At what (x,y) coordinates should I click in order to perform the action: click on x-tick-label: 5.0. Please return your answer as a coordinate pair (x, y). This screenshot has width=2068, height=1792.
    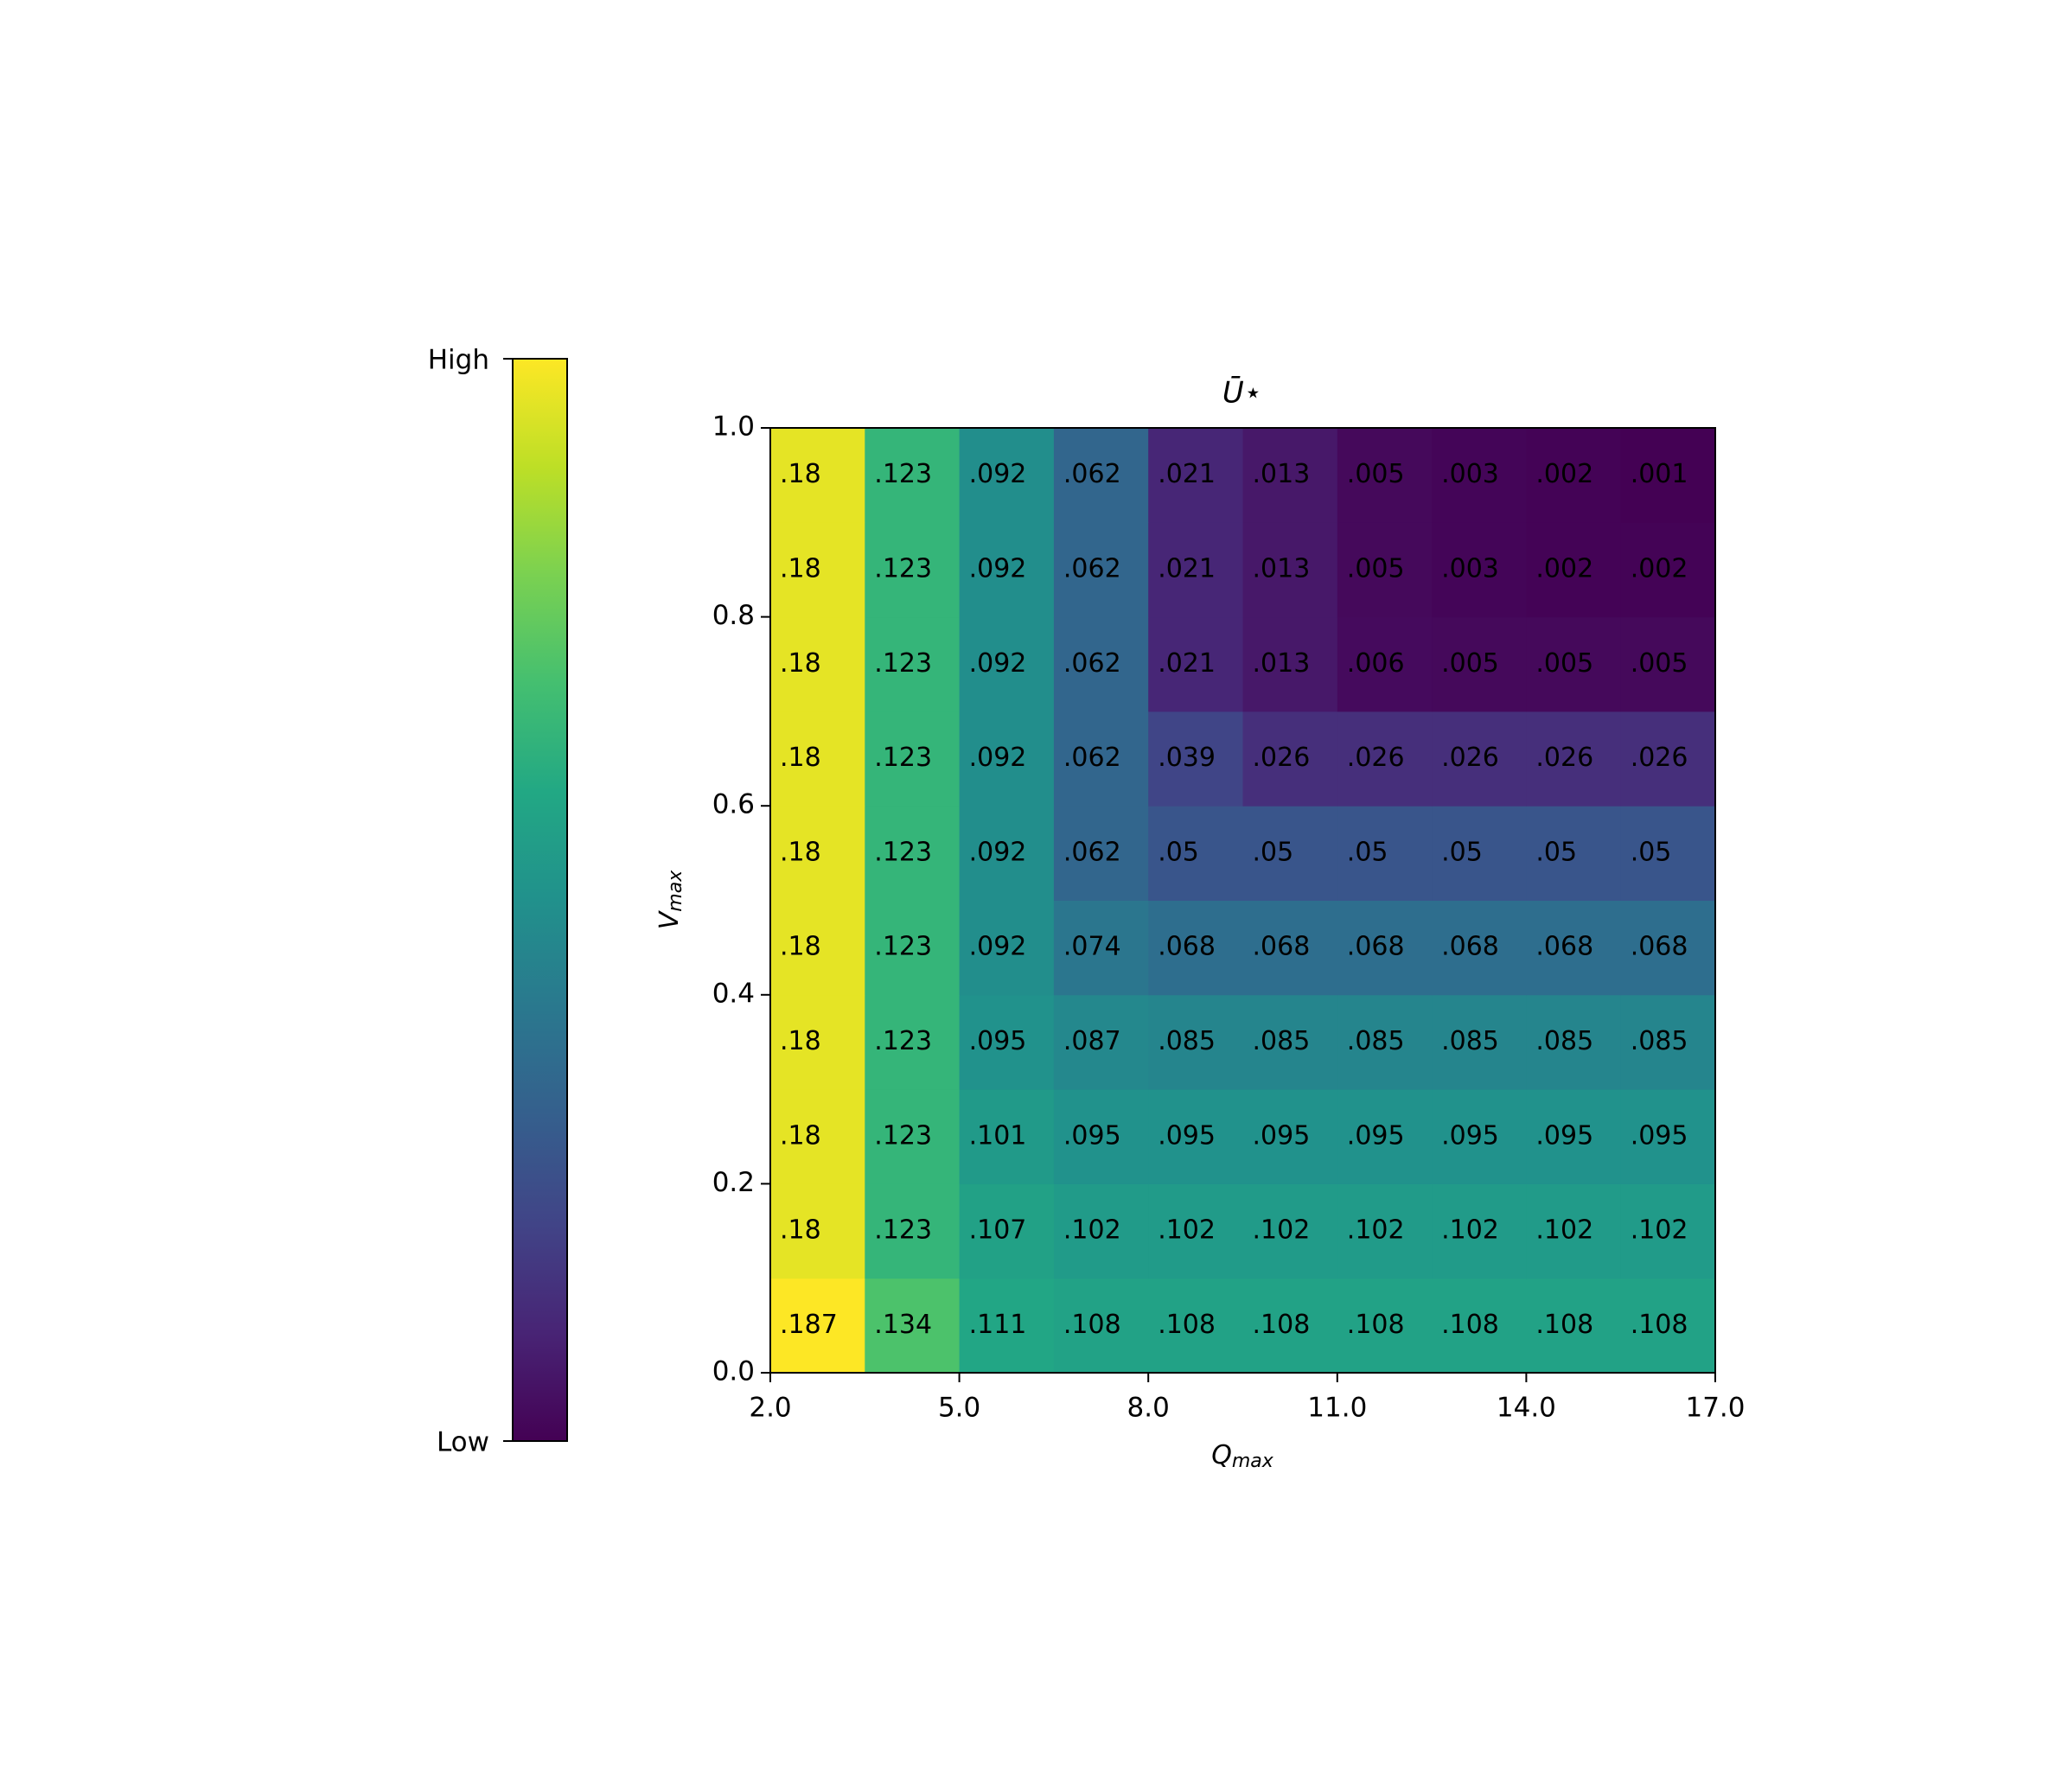
    Looking at the image, I should click on (959, 1408).